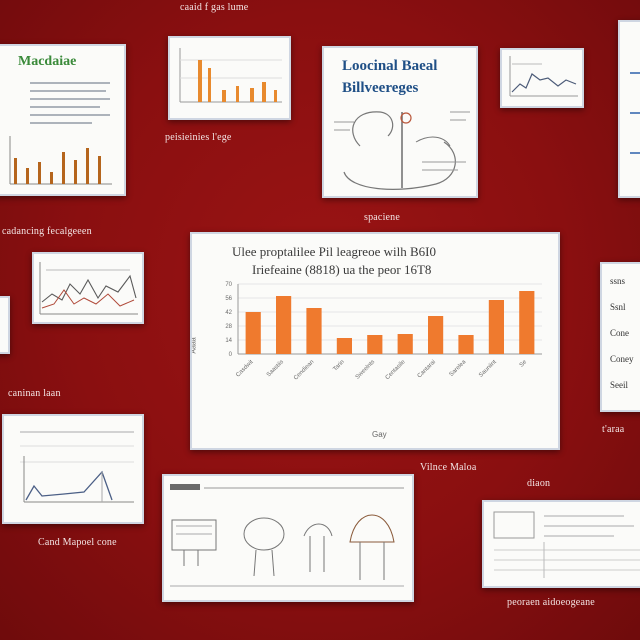 The height and width of the screenshot is (640, 640). Describe the element at coordinates (488, 369) in the screenshot. I see `x-tick-label: Sauniint` at that location.